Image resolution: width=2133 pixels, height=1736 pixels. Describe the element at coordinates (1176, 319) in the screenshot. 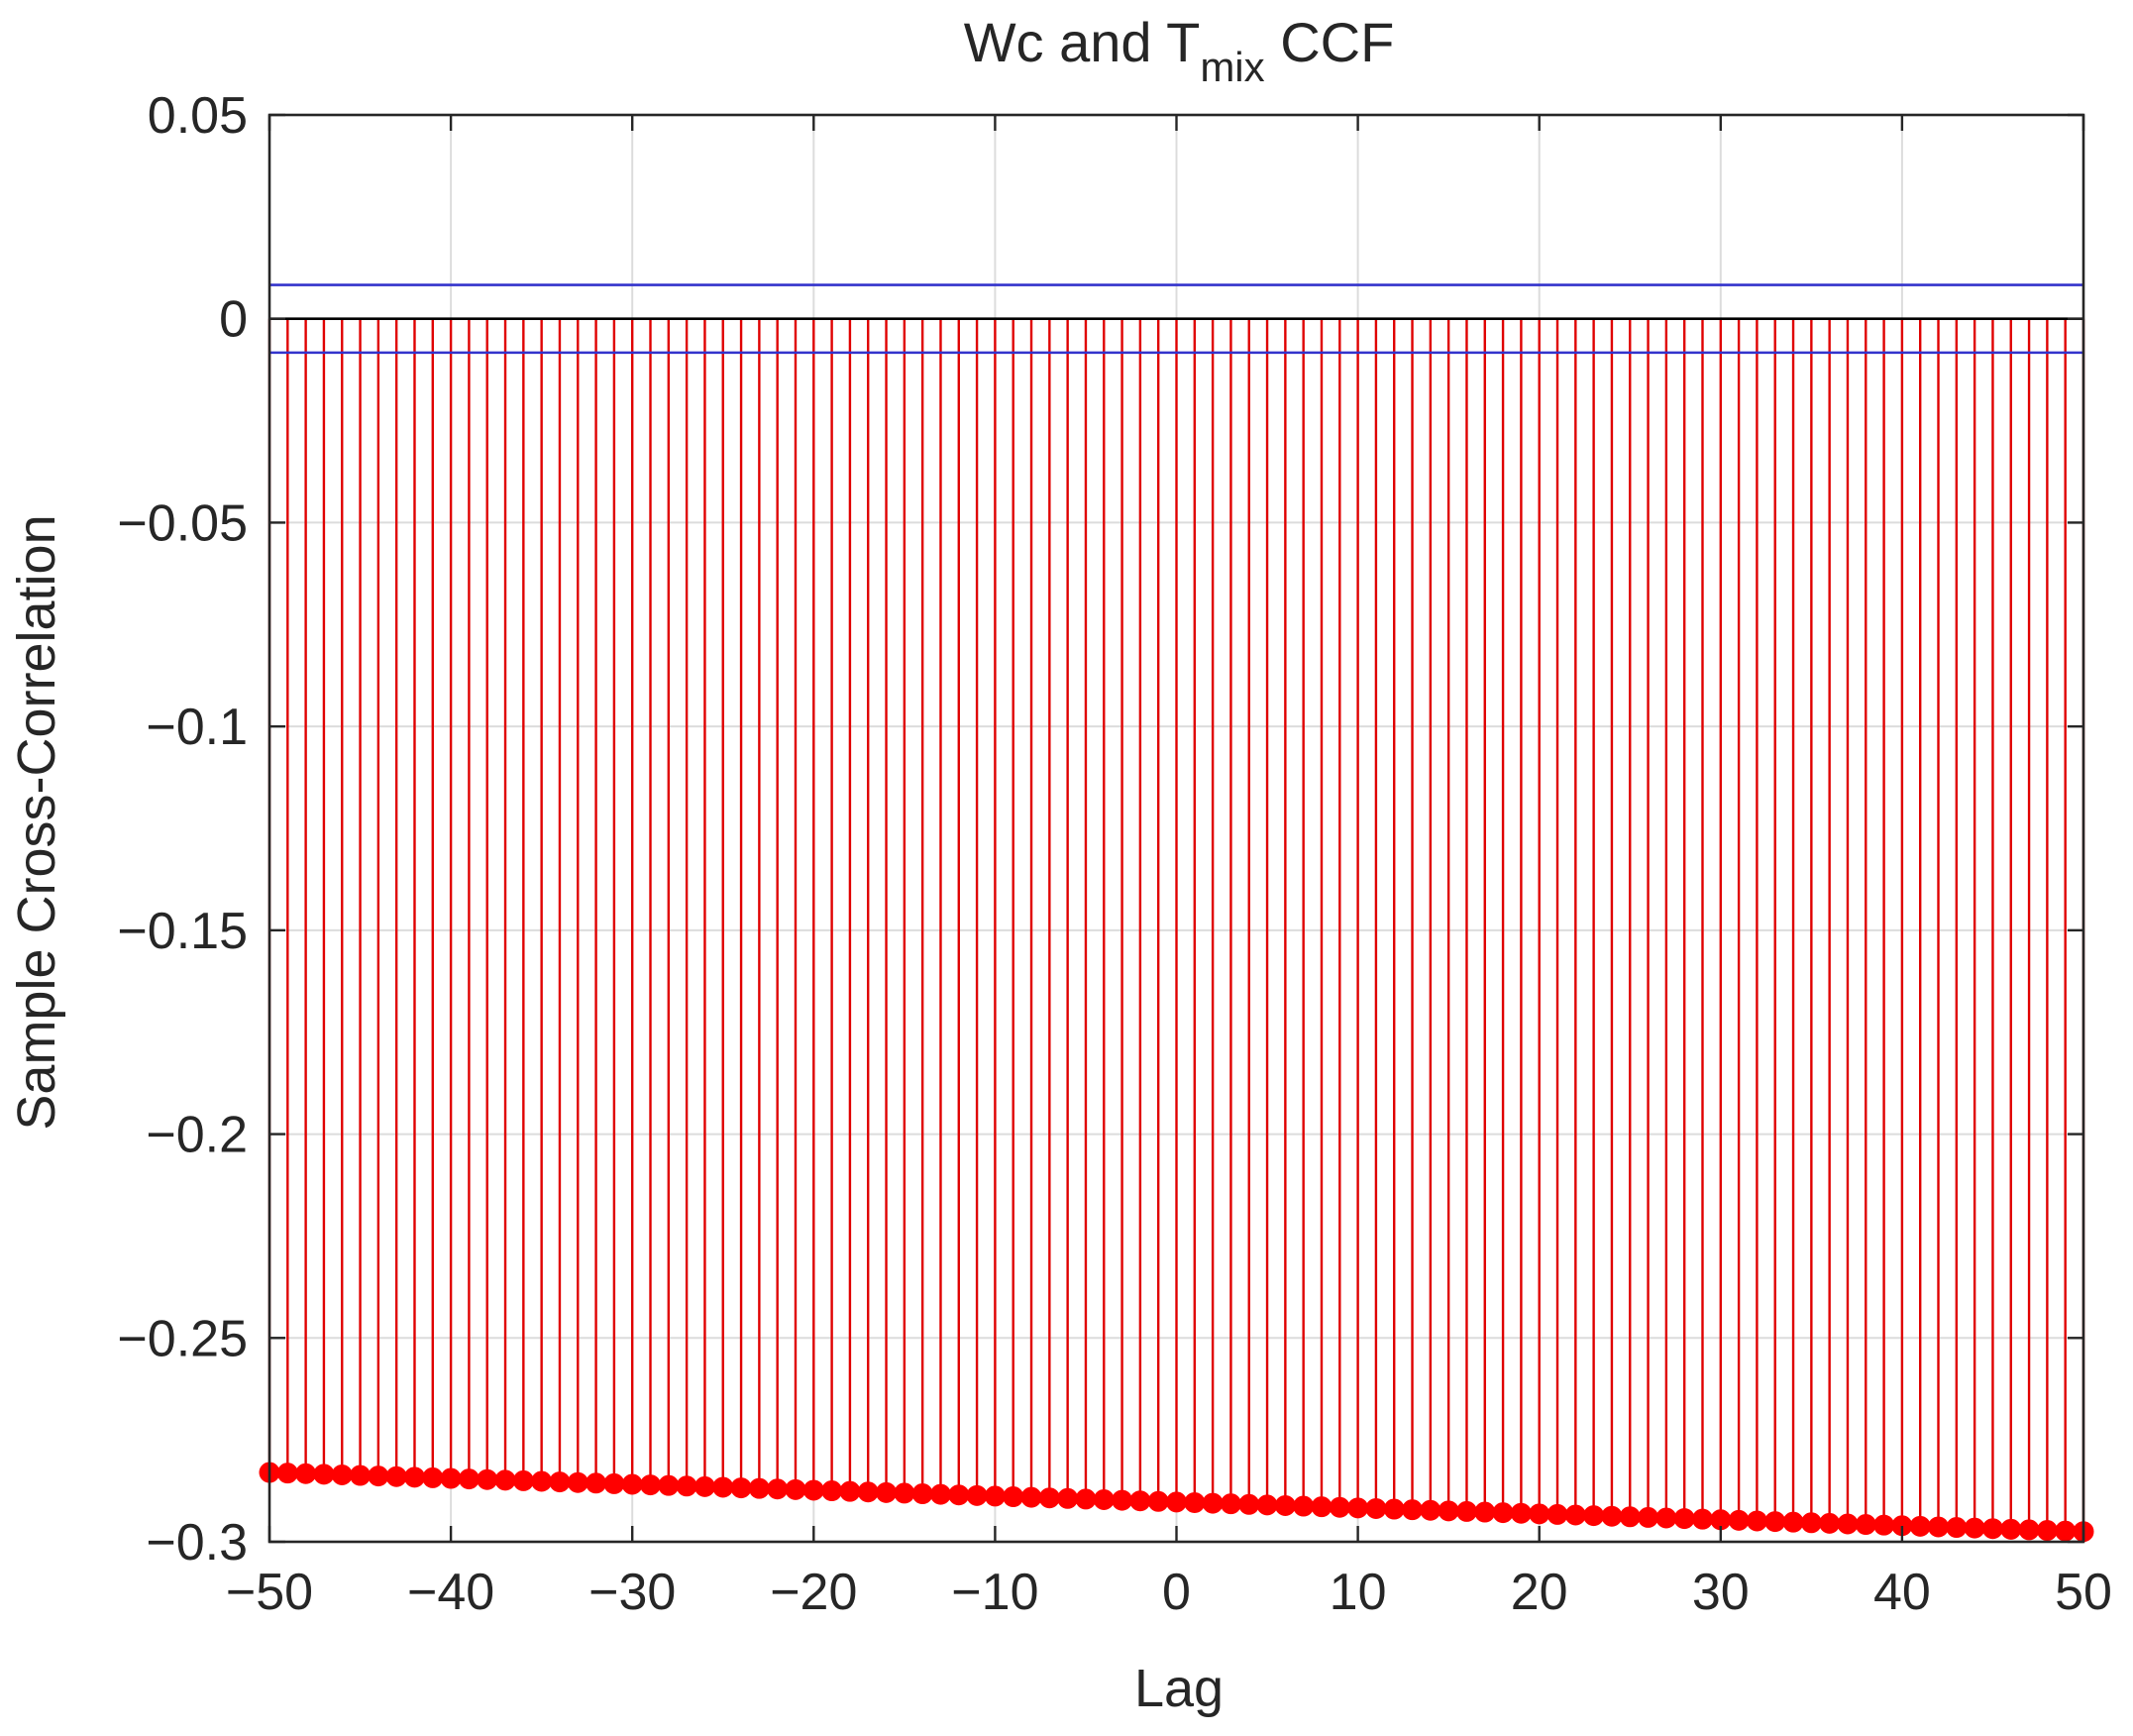

I see `bounds-layer` at that location.